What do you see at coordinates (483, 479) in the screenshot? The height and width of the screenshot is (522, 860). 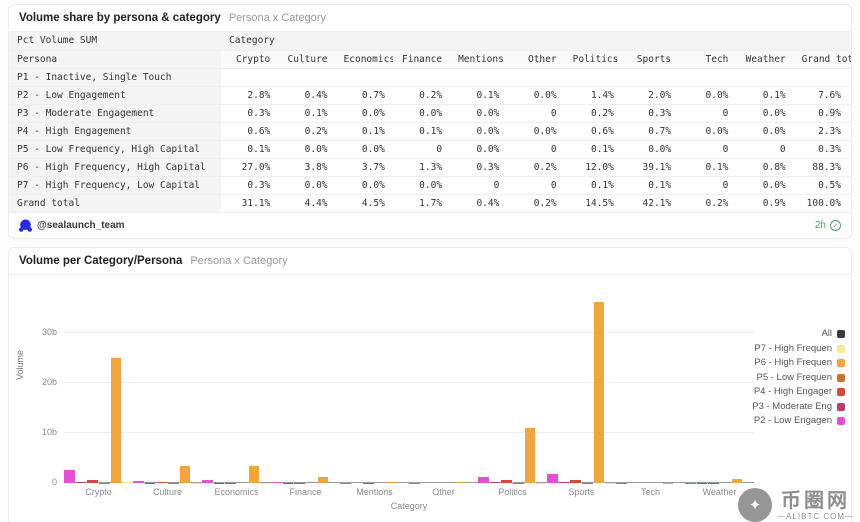 I see `bar-p2-politics` at bounding box center [483, 479].